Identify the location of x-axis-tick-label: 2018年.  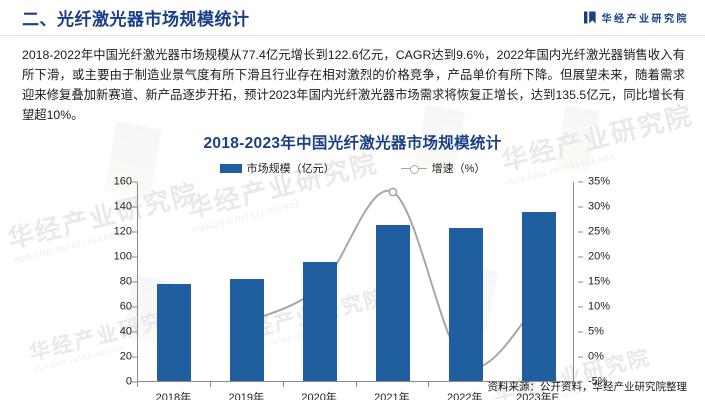
(173, 396).